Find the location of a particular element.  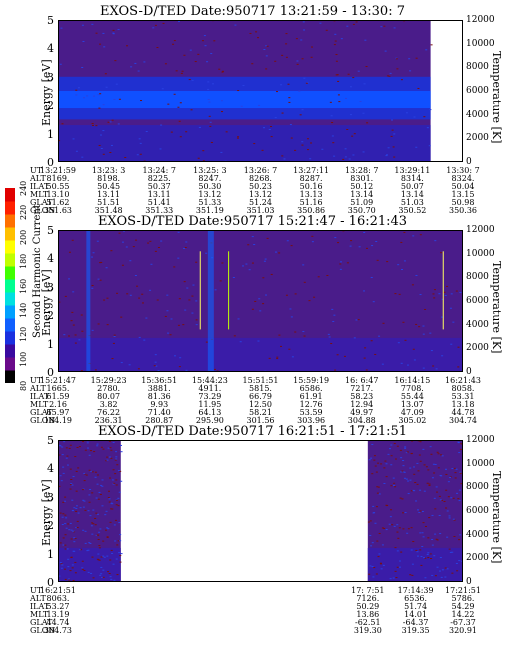

table-cell: 73.29 is located at coordinates (210, 396).